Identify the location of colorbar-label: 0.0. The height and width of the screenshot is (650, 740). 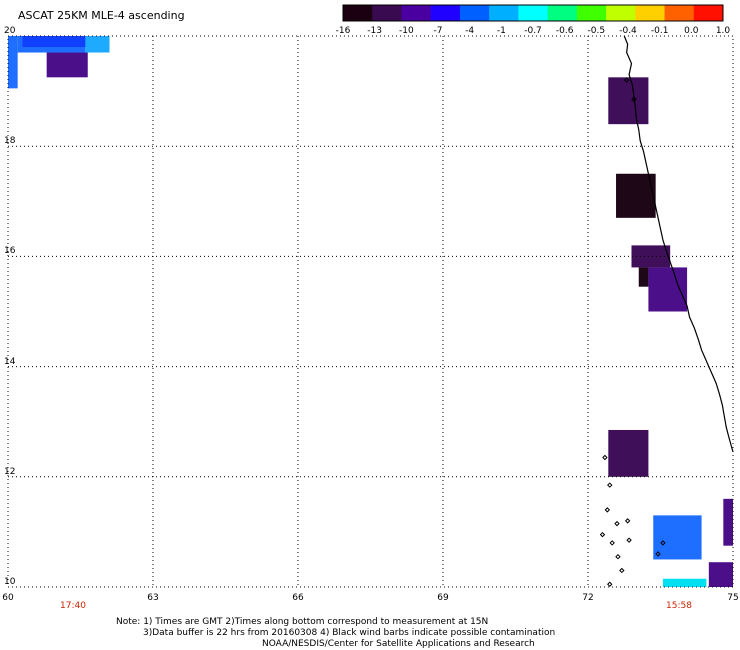
(691, 31).